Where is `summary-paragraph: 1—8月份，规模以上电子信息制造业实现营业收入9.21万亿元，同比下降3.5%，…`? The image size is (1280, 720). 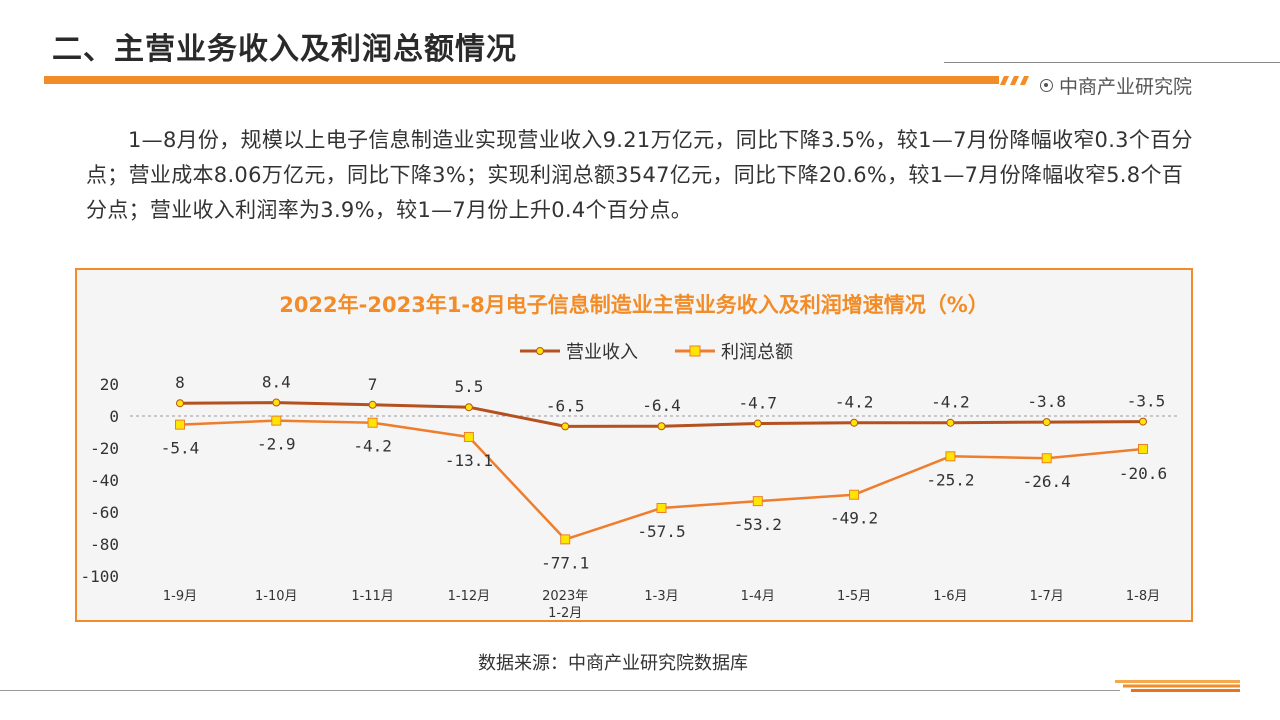 summary-paragraph: 1—8月份，规模以上电子信息制造业实现营业收入9.21万亿元，同比下降3.5%，… is located at coordinates (639, 175).